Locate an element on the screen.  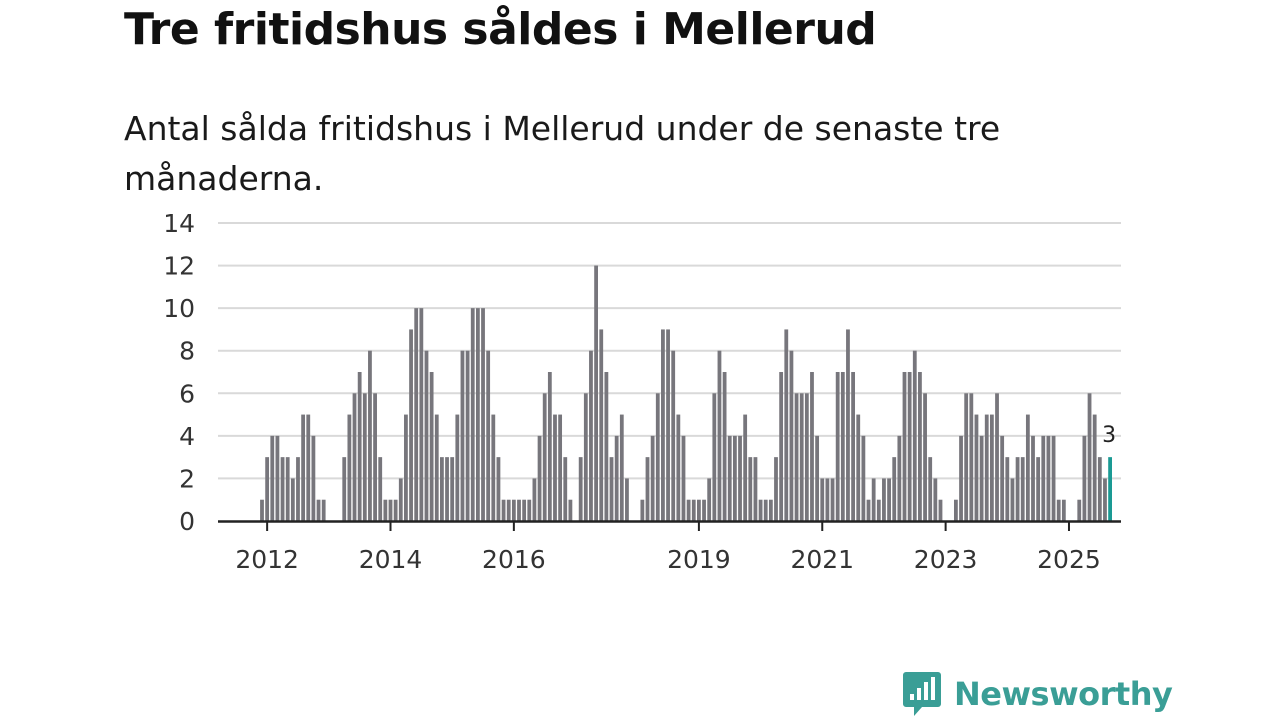
x-tick-label: 2023 is located at coordinates (946, 559).